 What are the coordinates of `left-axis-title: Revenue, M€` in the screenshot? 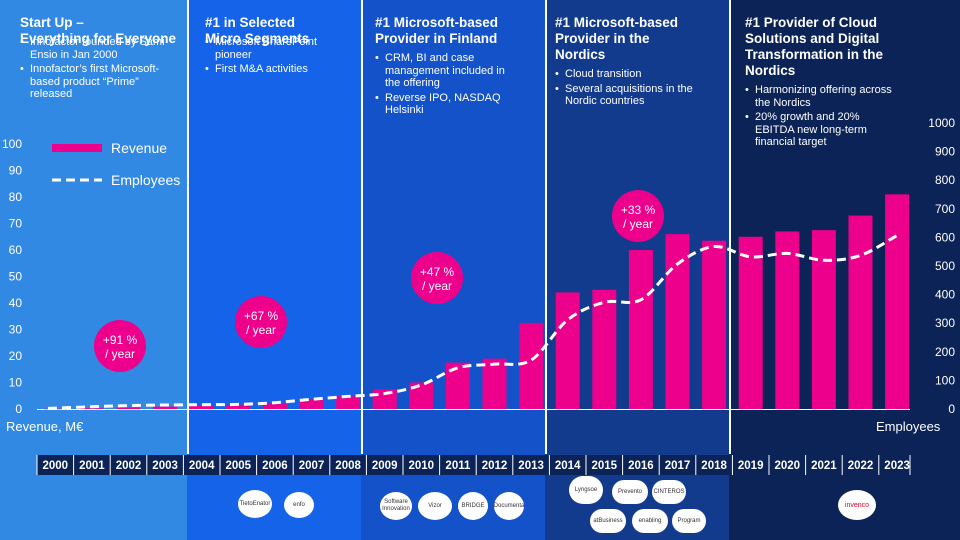 It's located at (45, 426).